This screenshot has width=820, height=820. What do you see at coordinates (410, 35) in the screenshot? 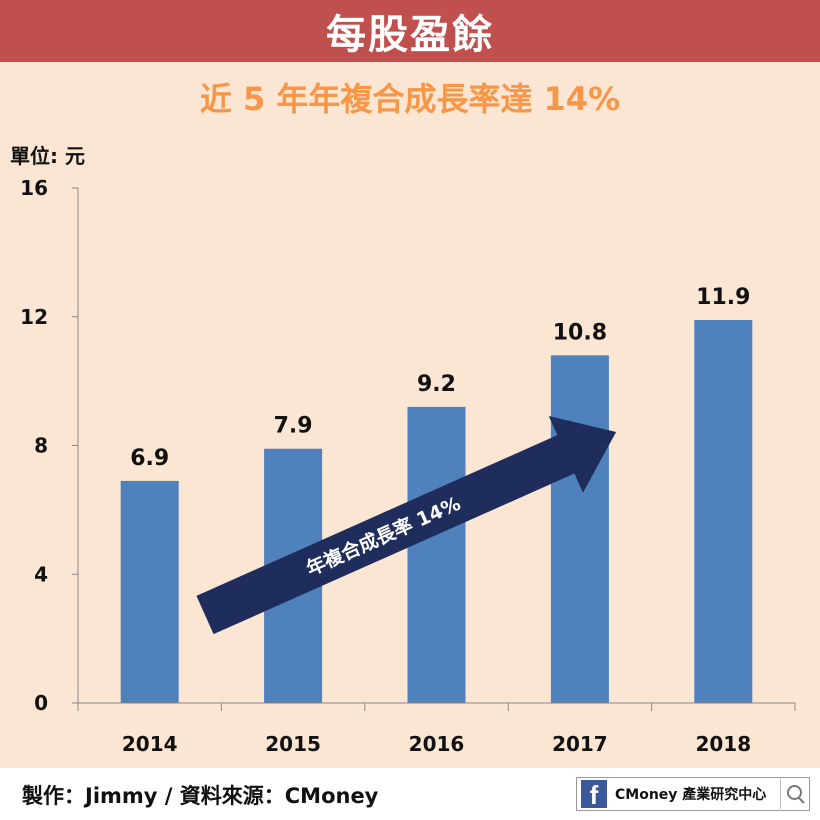
I see `page-title: 每股盈餘` at bounding box center [410, 35].